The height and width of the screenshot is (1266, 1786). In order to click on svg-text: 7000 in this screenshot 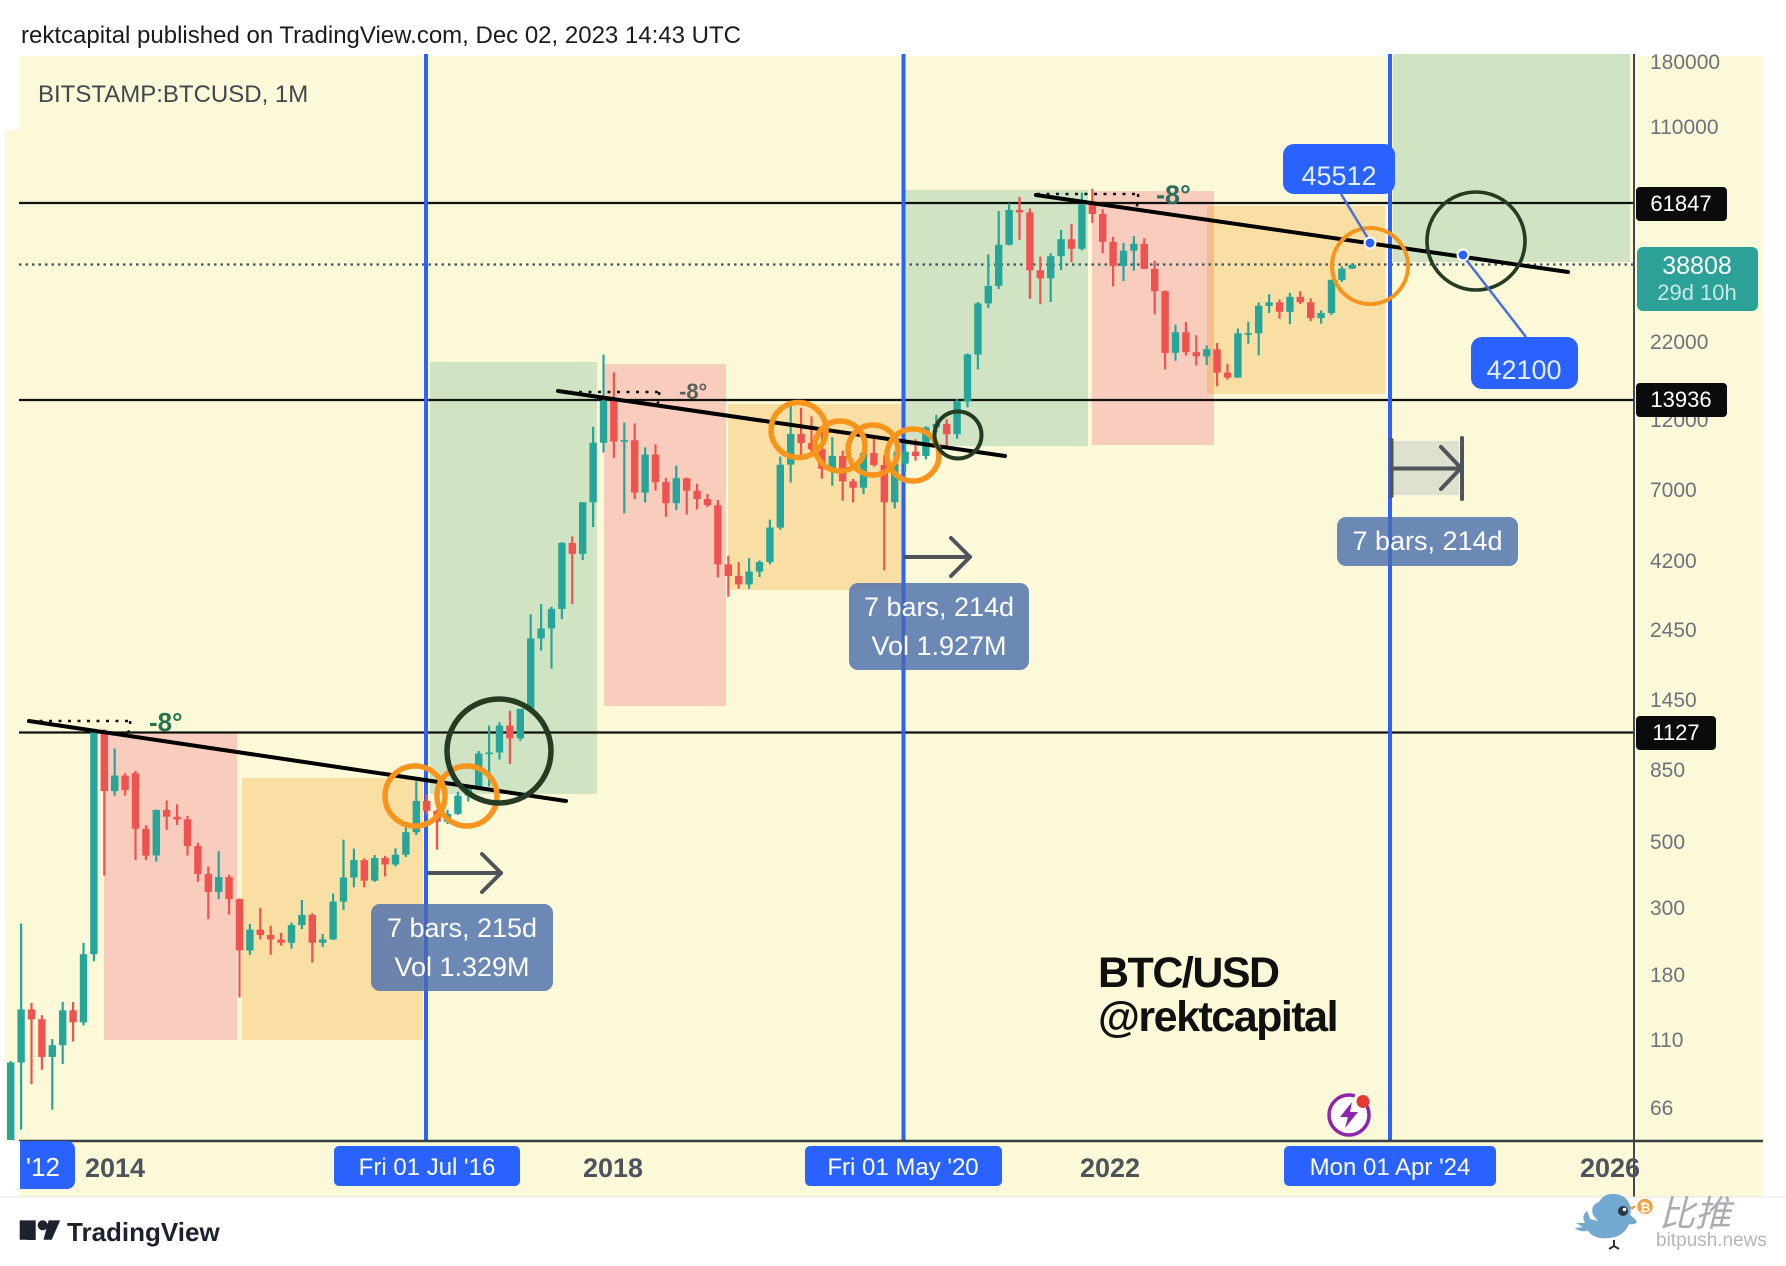, I will do `click(1673, 490)`.